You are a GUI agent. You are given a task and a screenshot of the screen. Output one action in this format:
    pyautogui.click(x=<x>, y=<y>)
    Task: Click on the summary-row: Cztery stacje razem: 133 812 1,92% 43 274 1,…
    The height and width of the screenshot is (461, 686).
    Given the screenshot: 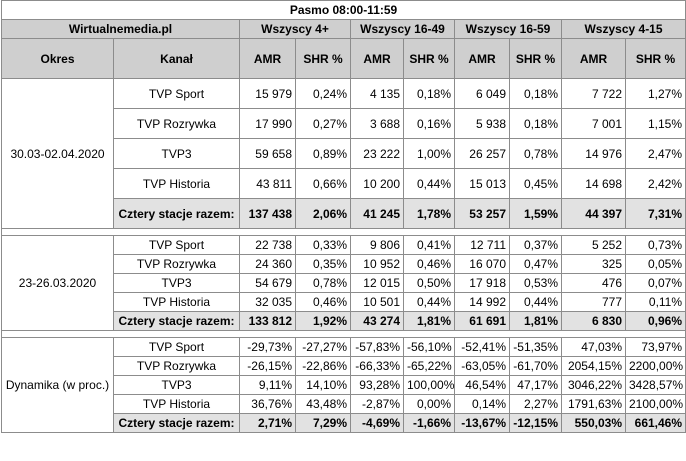 What is the action you would take?
    pyautogui.click(x=344, y=321)
    